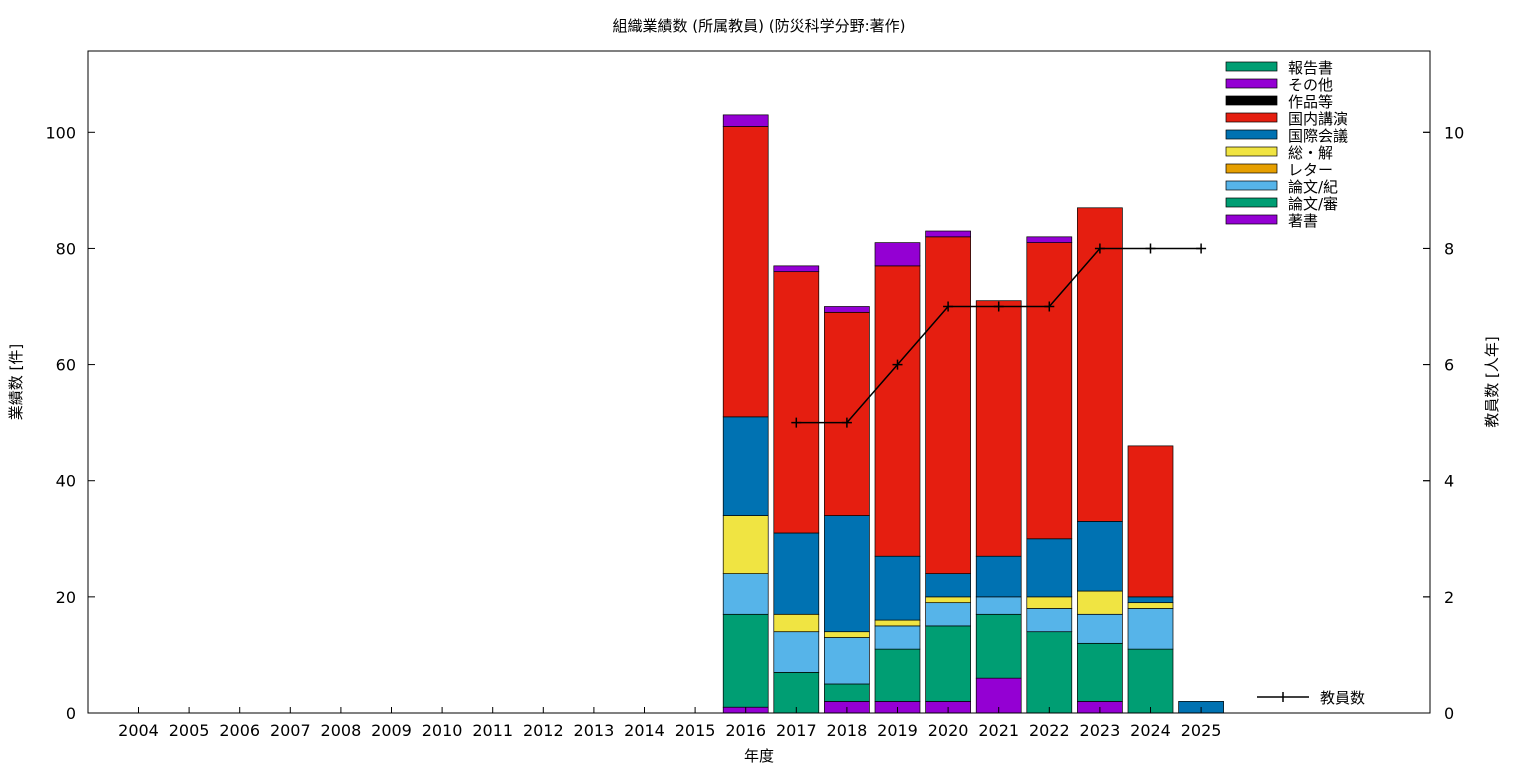  Describe the element at coordinates (1201, 730) in the screenshot. I see `x-tick-label: 2025` at that location.